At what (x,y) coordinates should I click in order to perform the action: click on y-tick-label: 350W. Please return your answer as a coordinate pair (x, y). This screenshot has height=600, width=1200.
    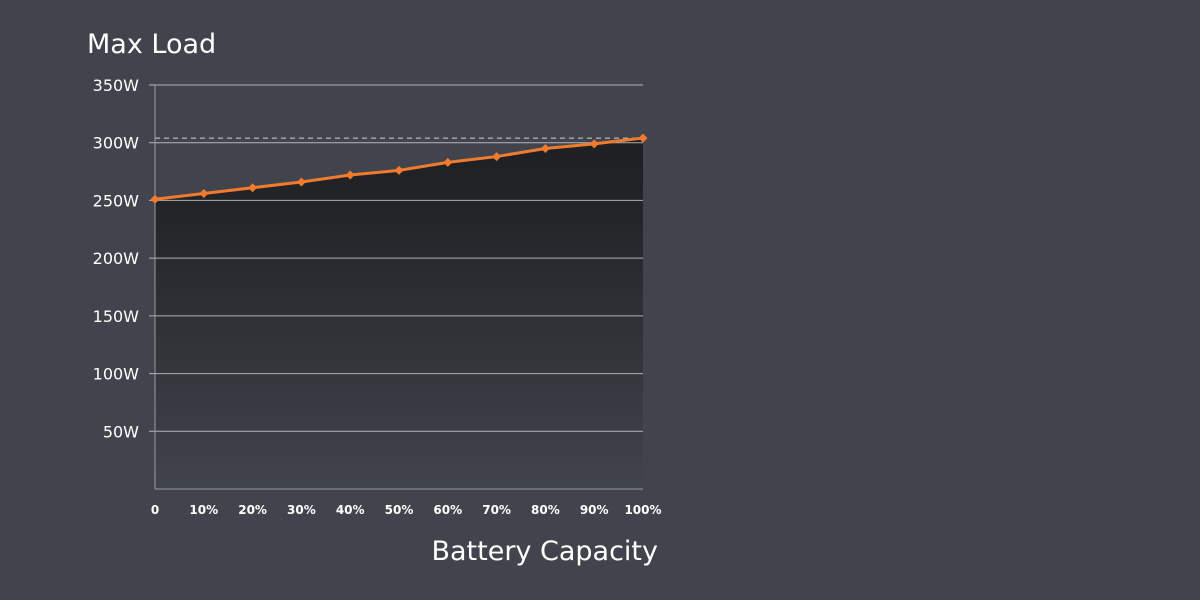
    Looking at the image, I should click on (116, 85).